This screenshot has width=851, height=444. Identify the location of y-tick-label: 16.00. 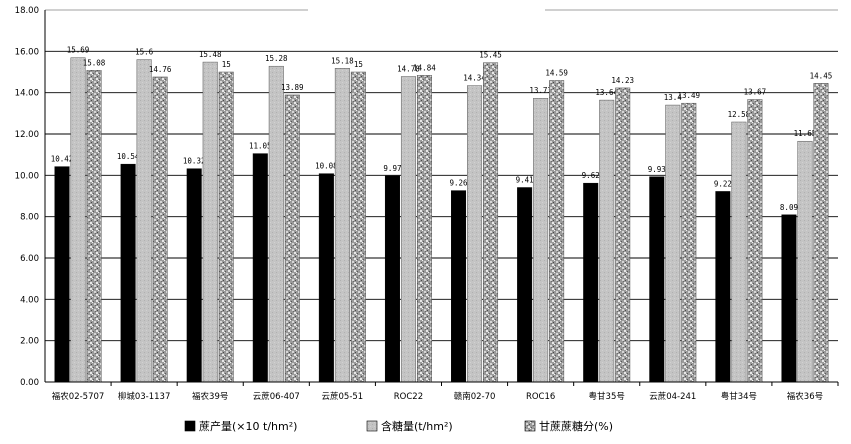
(27, 52).